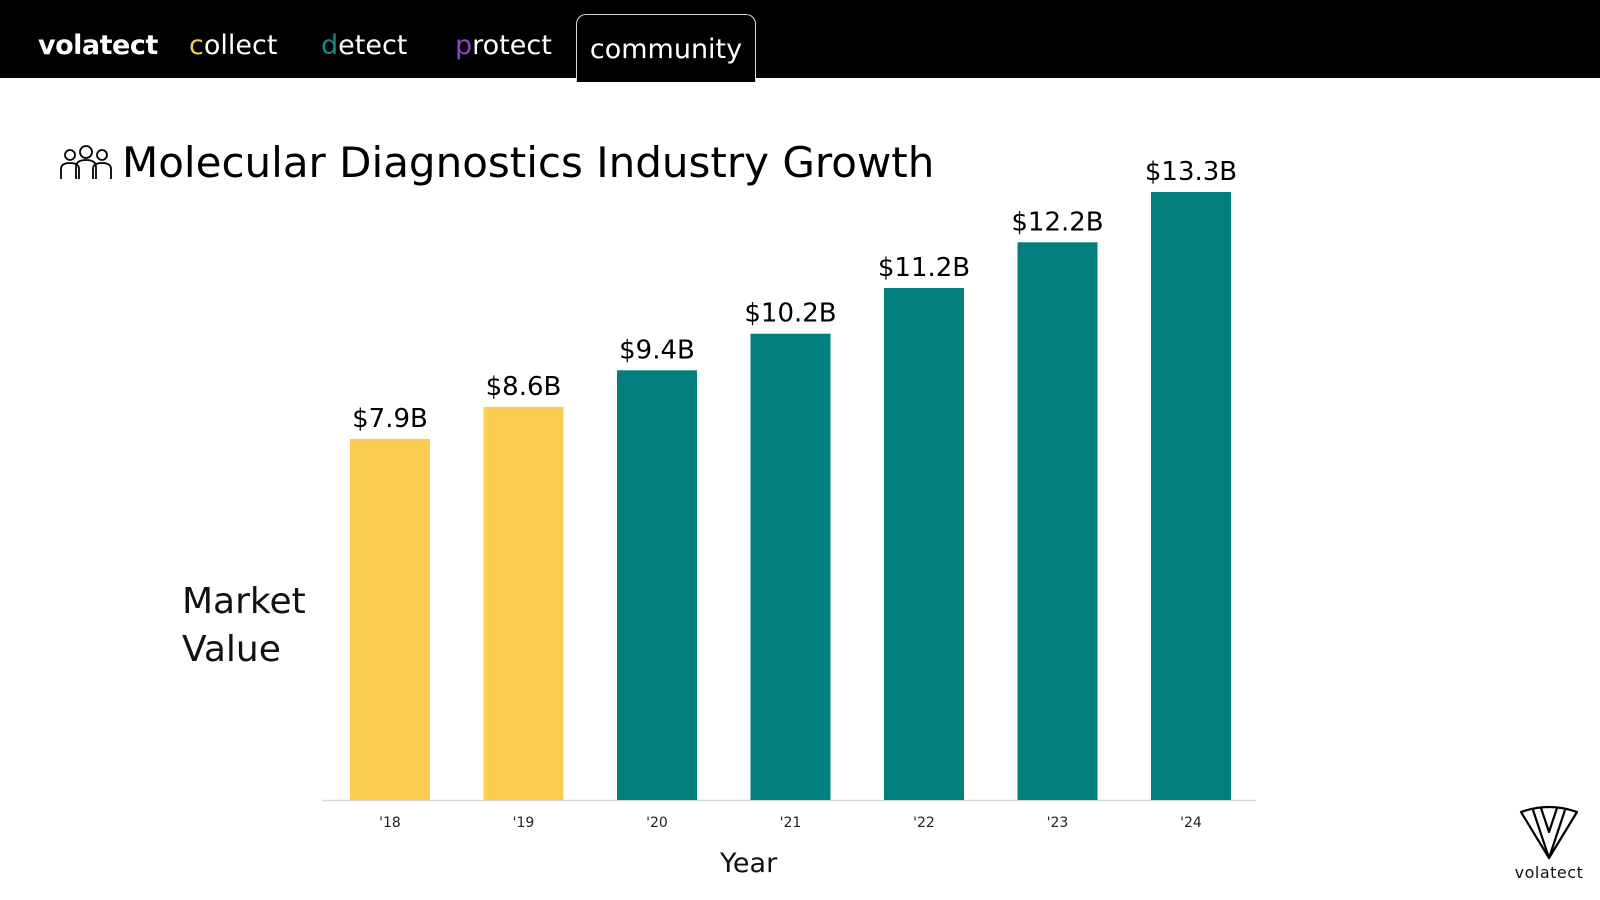 This screenshot has width=1600, height=900. What do you see at coordinates (666, 48) in the screenshot?
I see `nav-item-community-active-tab: community` at bounding box center [666, 48].